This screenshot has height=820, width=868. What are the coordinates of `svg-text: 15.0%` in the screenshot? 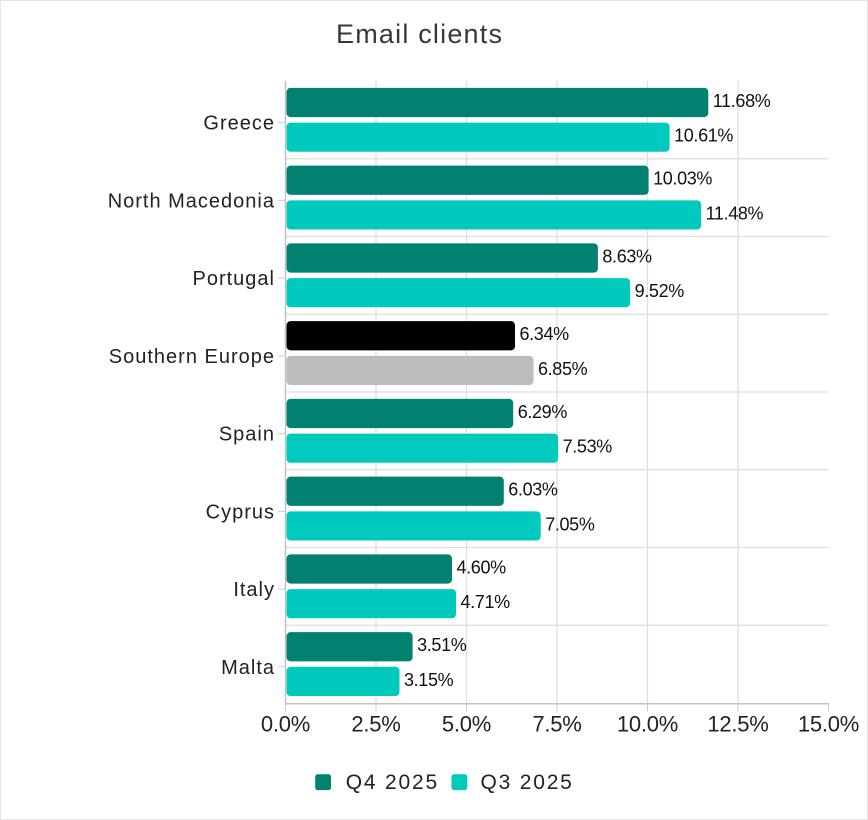 It's located at (828, 723).